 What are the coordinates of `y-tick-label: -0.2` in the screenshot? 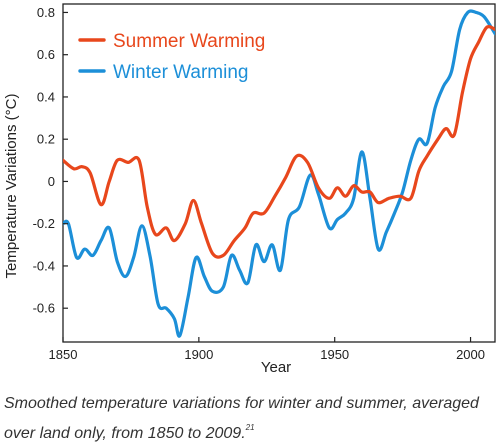 It's located at (44, 223).